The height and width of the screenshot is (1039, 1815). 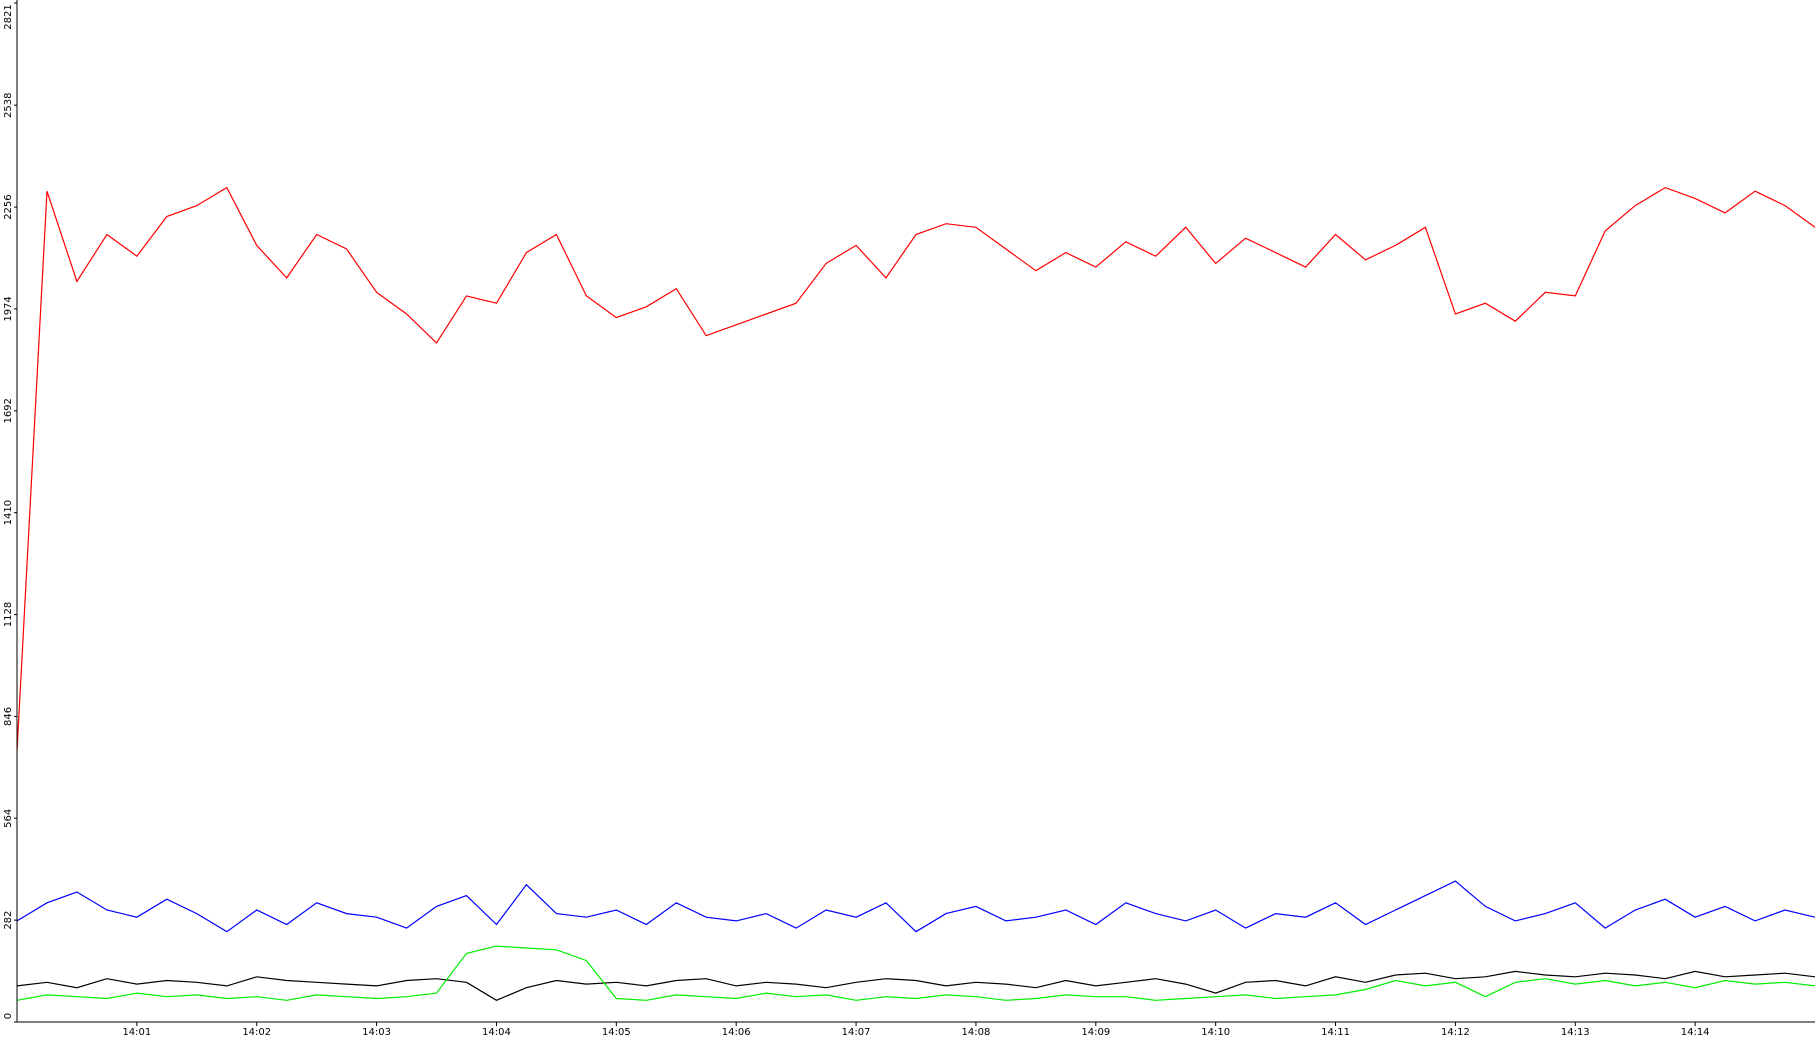 What do you see at coordinates (8, 206) in the screenshot?
I see `y-tick-label: 2256` at bounding box center [8, 206].